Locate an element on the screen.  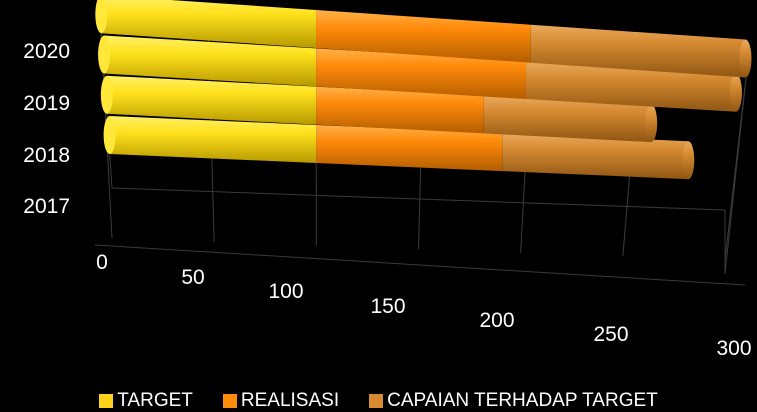
bar-2018-capaian-terhadap-target is located at coordinates (631, 86).